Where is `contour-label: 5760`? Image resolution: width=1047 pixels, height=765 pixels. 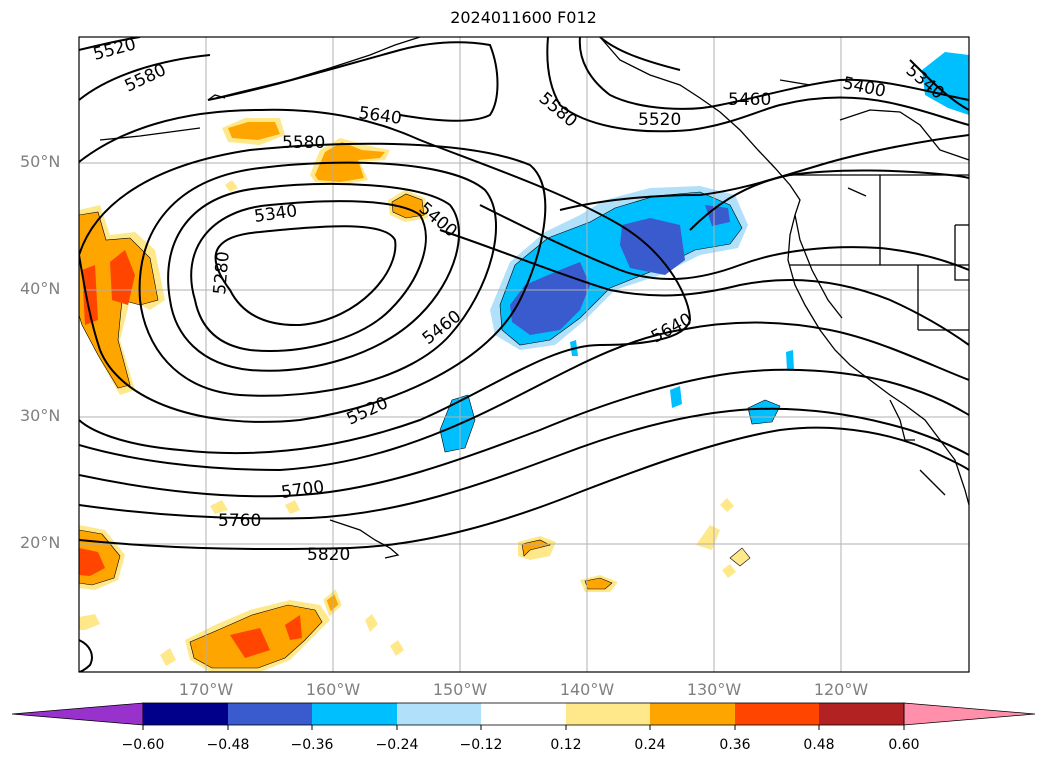 contour-label: 5760 is located at coordinates (239, 521).